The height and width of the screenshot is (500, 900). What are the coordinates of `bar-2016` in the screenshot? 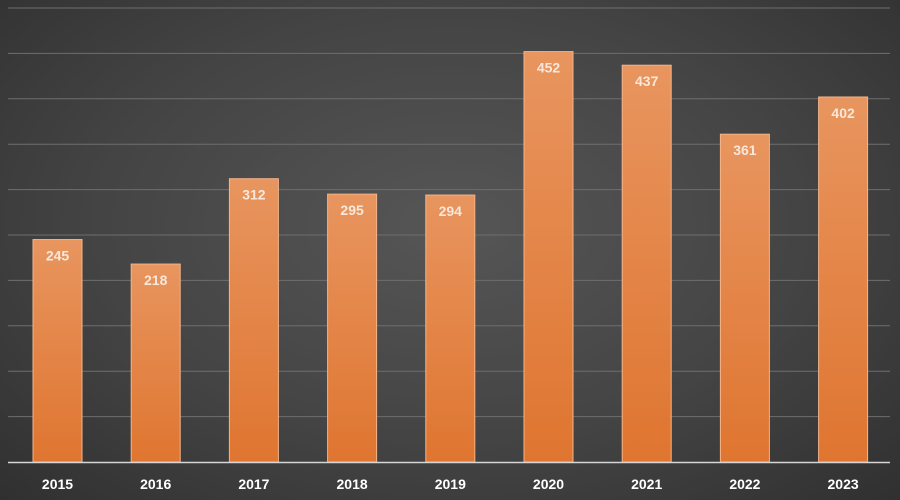 It's located at (155, 363).